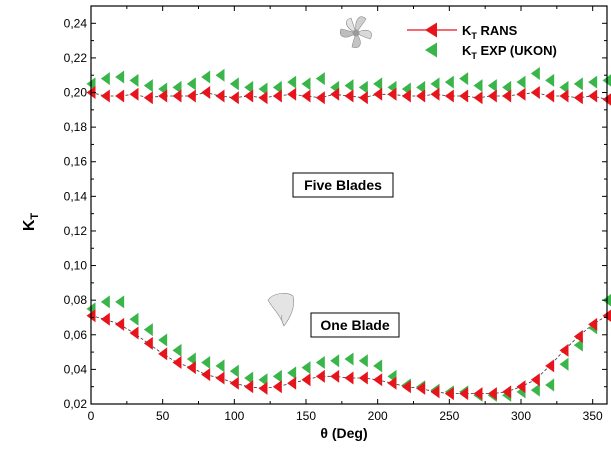 The height and width of the screenshot is (461, 611). Describe the element at coordinates (431, 50) in the screenshot. I see `legend-exp-marker` at that location.